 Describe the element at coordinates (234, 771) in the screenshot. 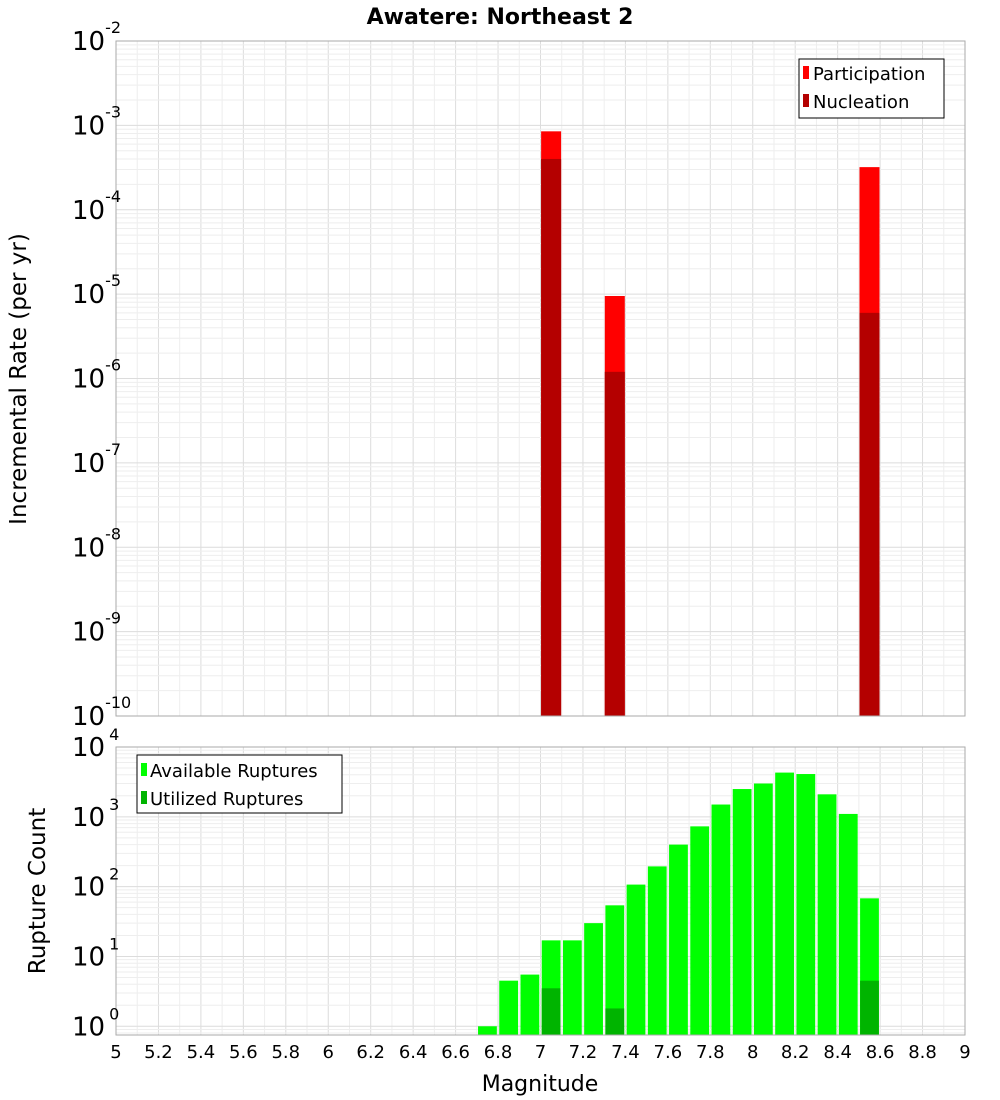

I see `legend-label-available: Available Ruptures` at that location.